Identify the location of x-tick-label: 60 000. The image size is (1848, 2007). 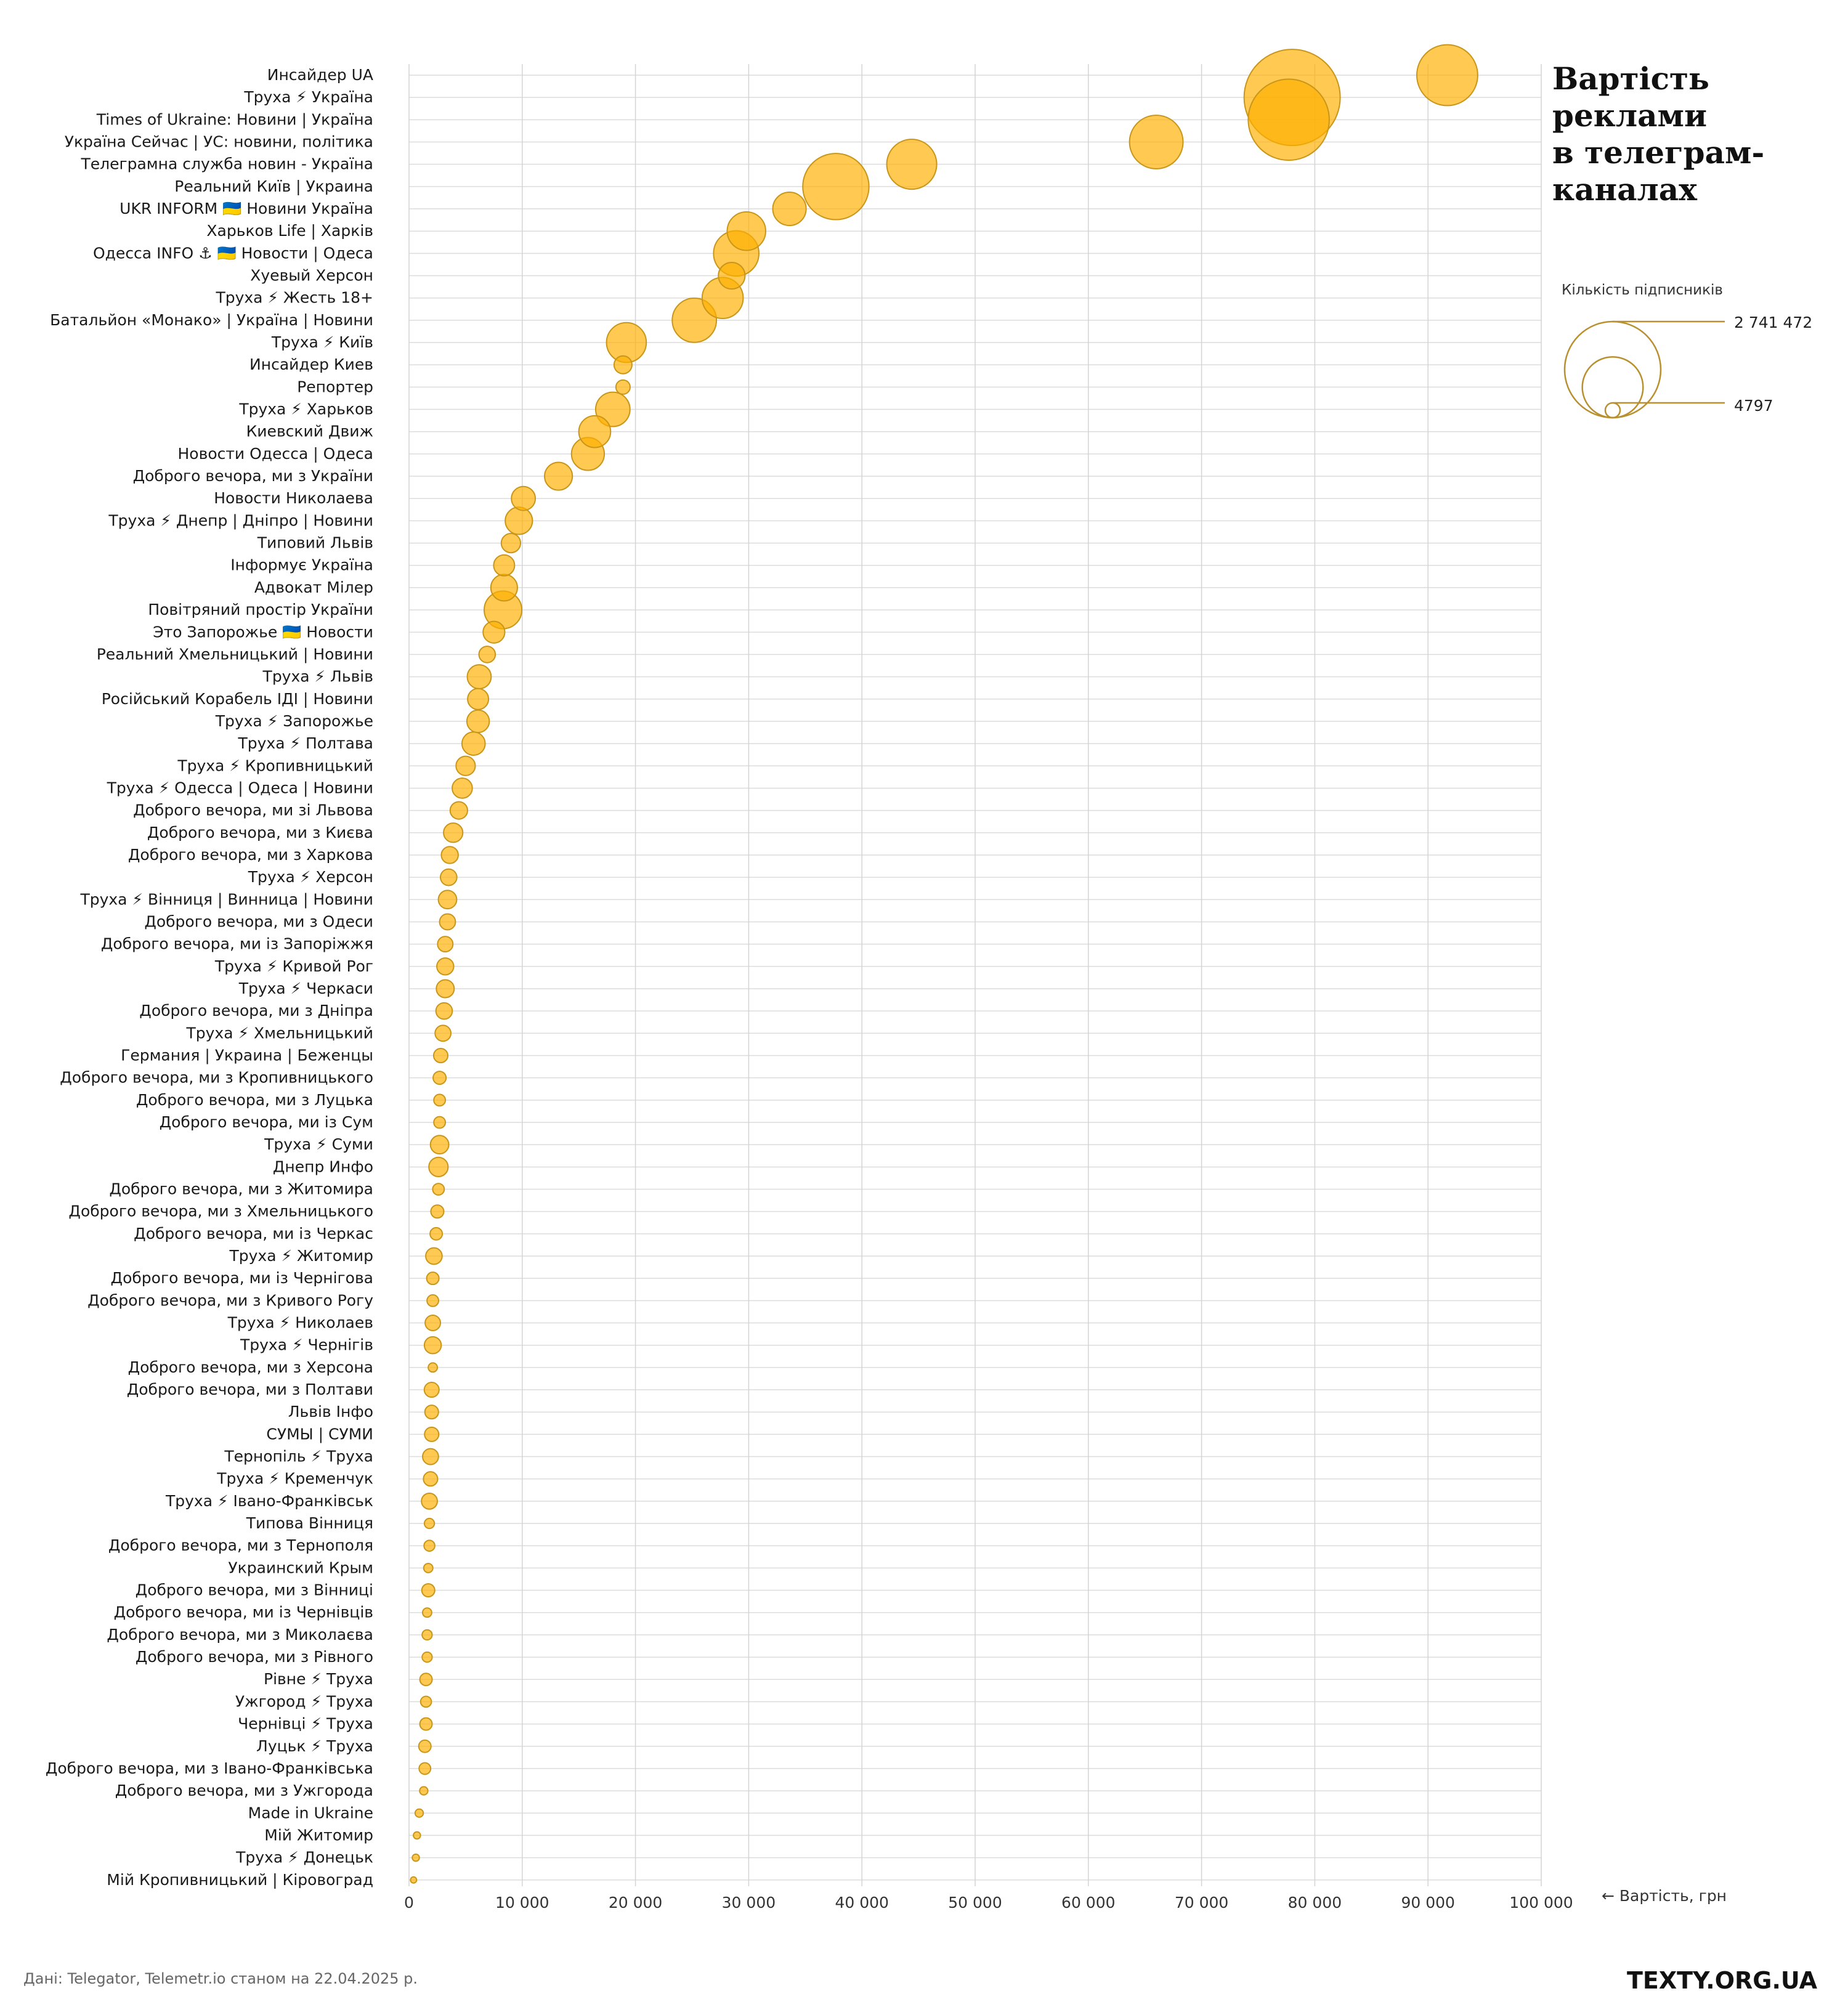
(1088, 1903).